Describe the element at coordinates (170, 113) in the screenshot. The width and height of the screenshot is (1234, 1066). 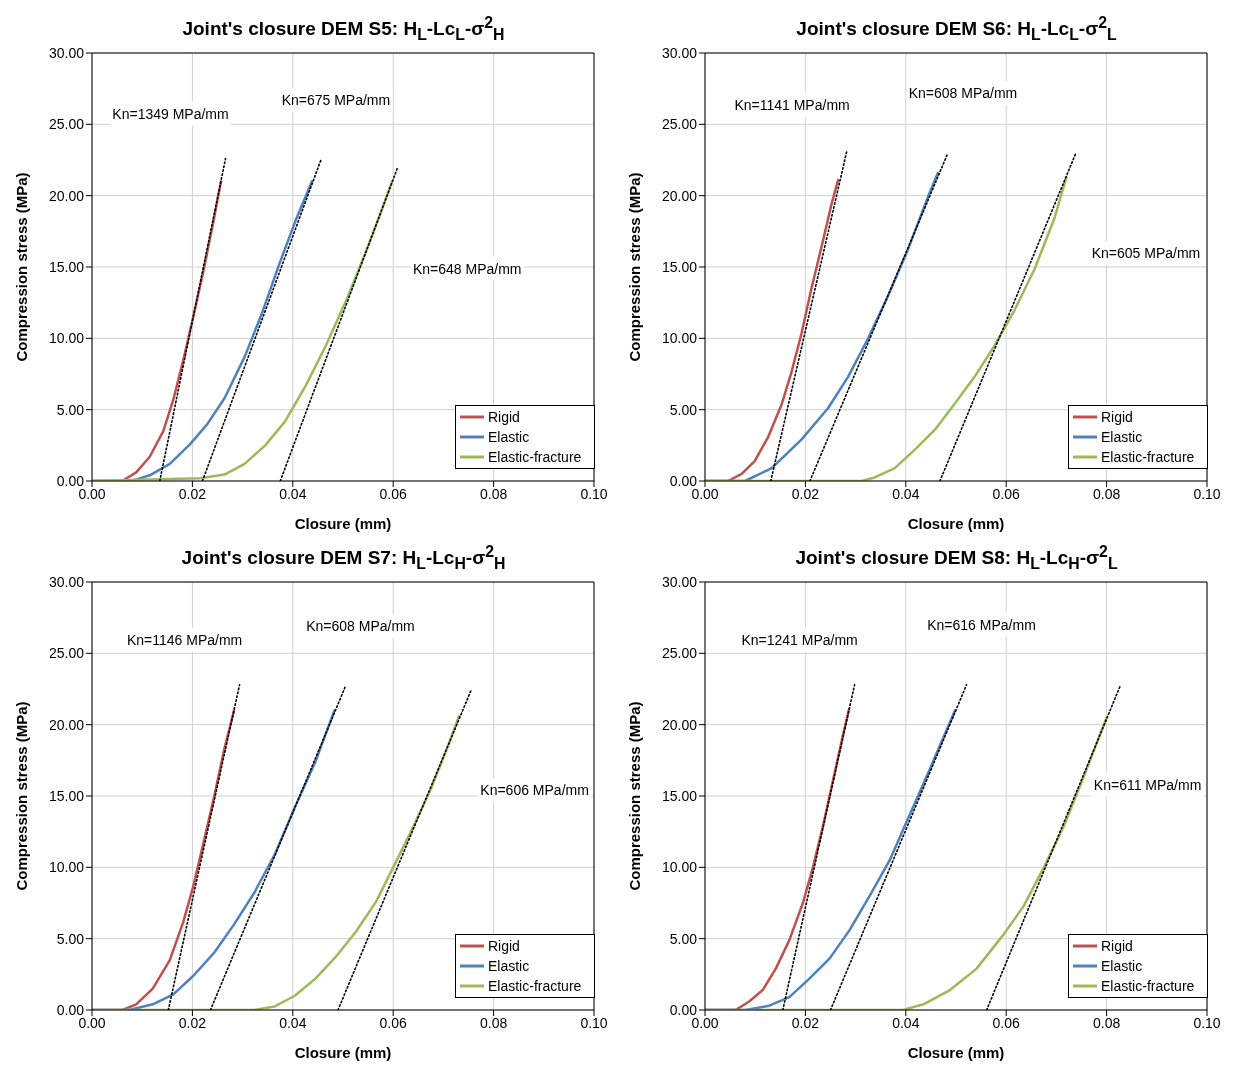
I see `annotation: Kn=1349 MPa/mm` at that location.